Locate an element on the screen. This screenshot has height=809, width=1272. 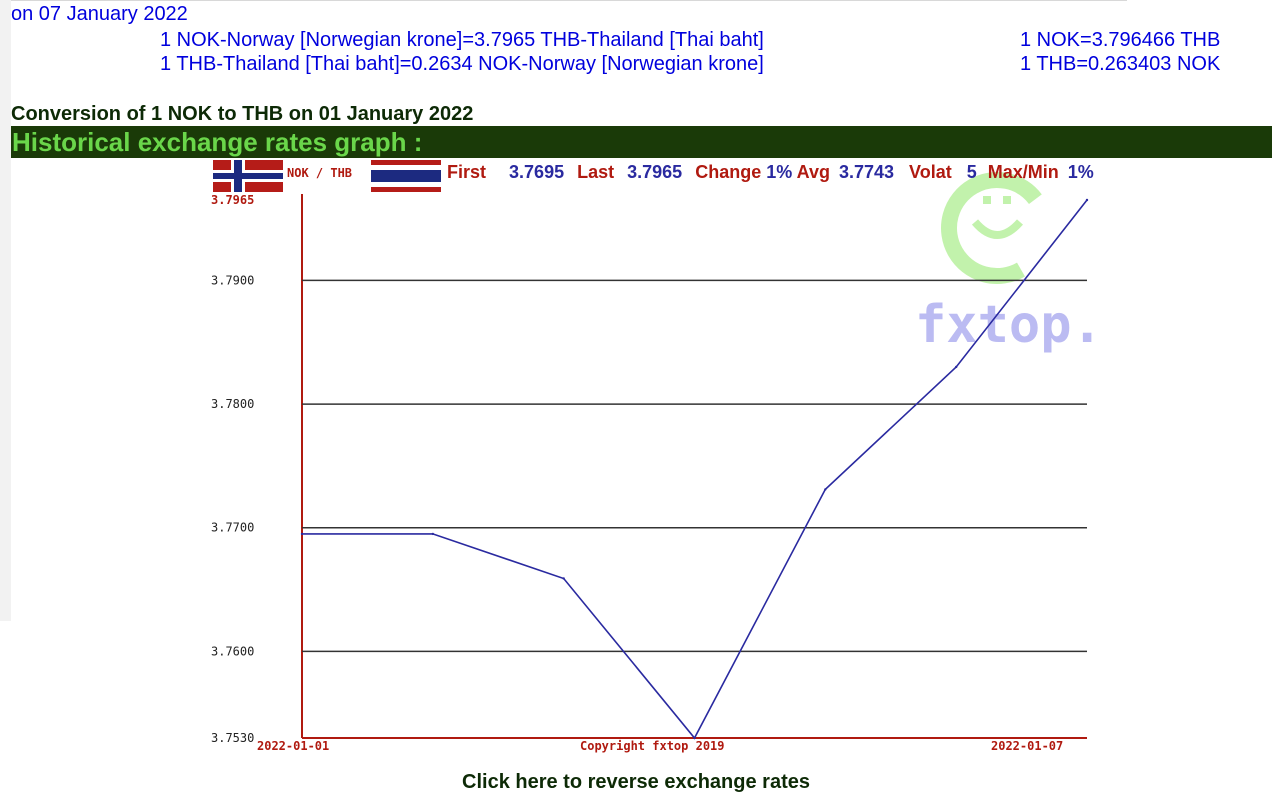
y-tick-label: 3.7800 is located at coordinates (232, 404).